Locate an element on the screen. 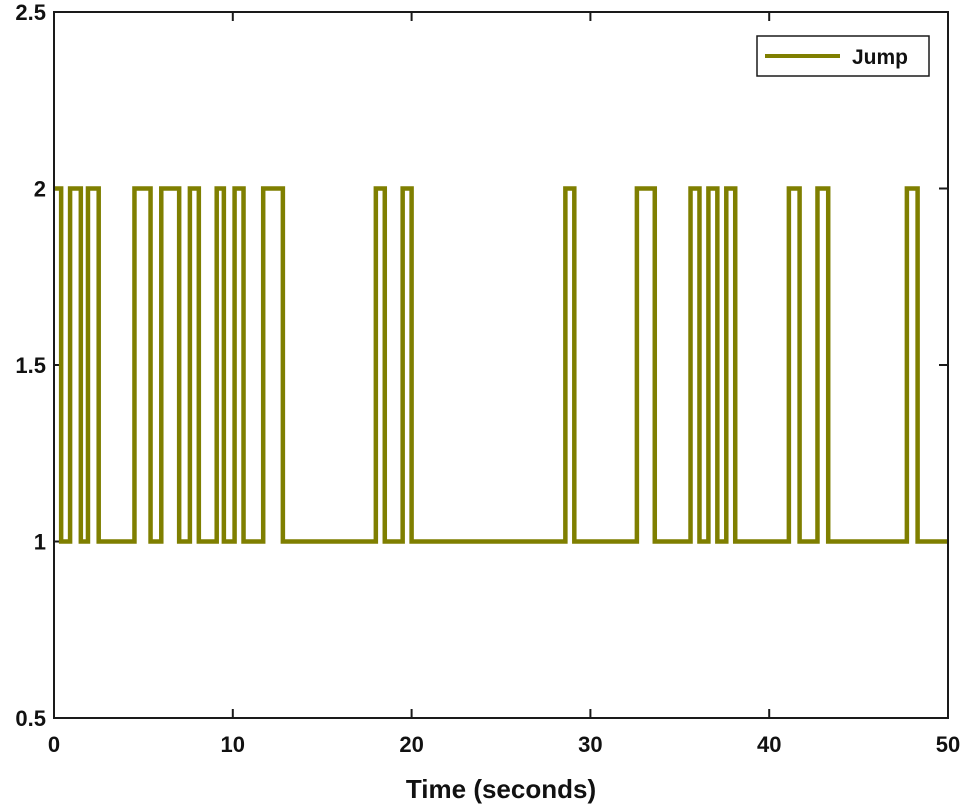 This screenshot has height=810, width=968. y-tick-label: 1.5 is located at coordinates (30, 365).